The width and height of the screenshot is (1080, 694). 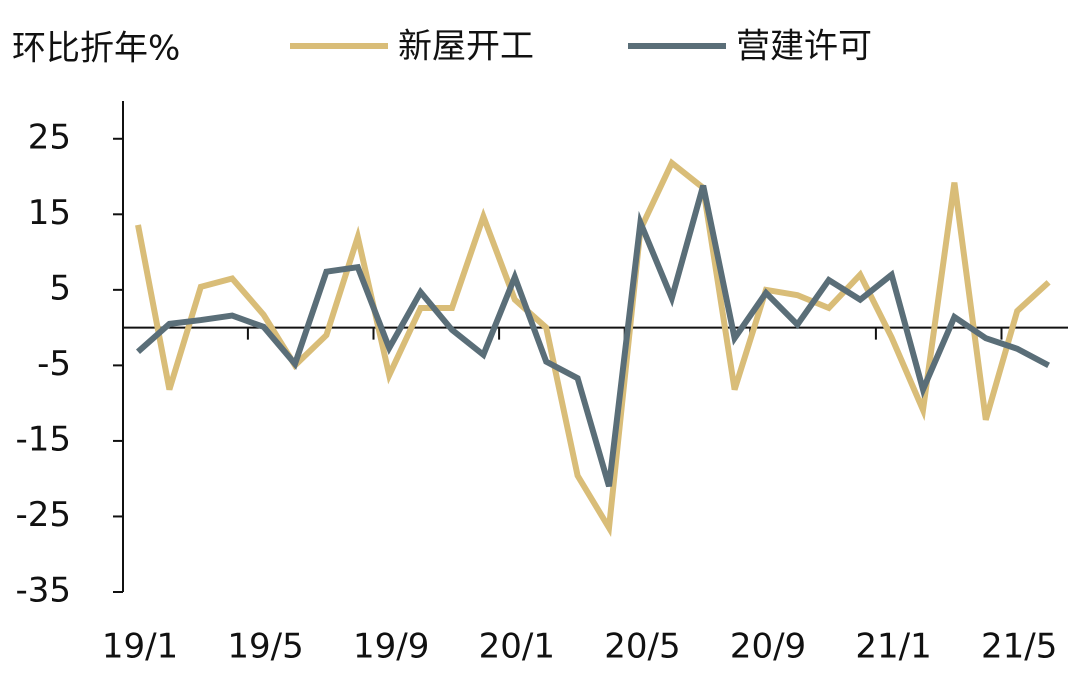 What do you see at coordinates (265, 647) in the screenshot?
I see `x-tick-label: 19/5` at bounding box center [265, 647].